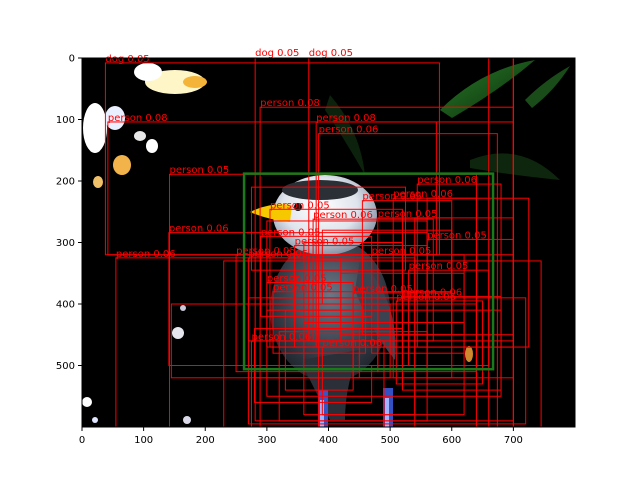  What do you see at coordinates (65, 243) in the screenshot?
I see `y-tick-label: 300` at bounding box center [65, 243].